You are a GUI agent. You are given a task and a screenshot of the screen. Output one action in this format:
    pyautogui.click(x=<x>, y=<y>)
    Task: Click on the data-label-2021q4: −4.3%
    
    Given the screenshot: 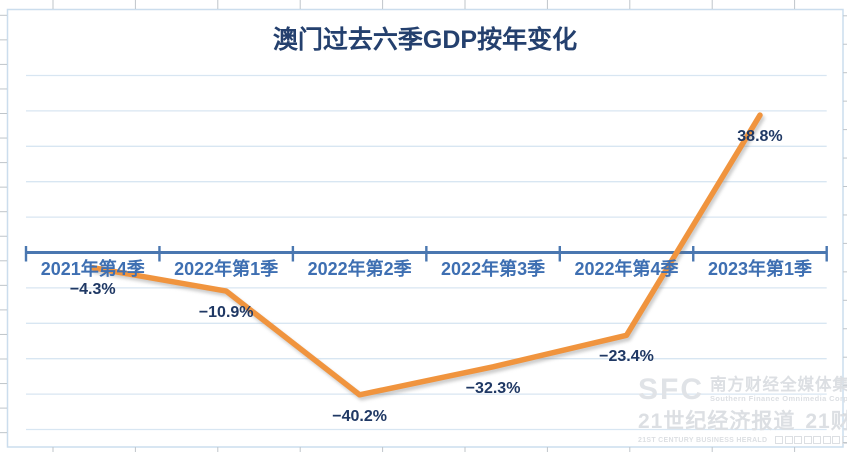 What is the action you would take?
    pyautogui.click(x=92, y=289)
    